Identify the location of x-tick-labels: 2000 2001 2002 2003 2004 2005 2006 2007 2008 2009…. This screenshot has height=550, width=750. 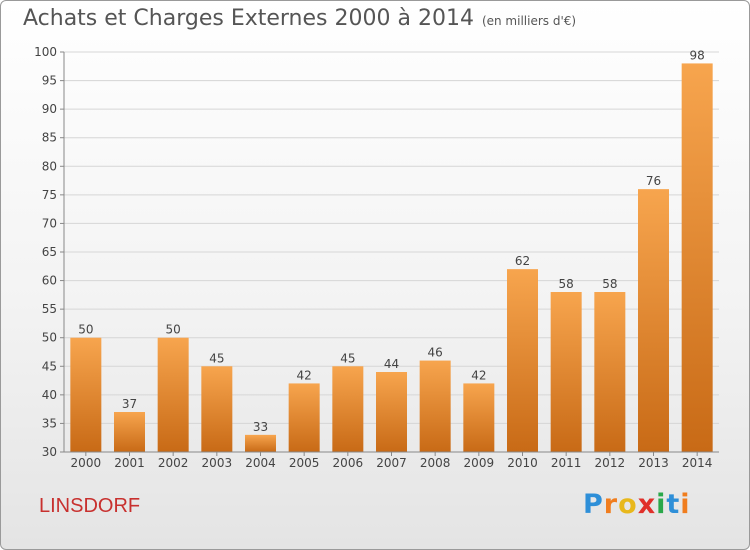
(392, 461).